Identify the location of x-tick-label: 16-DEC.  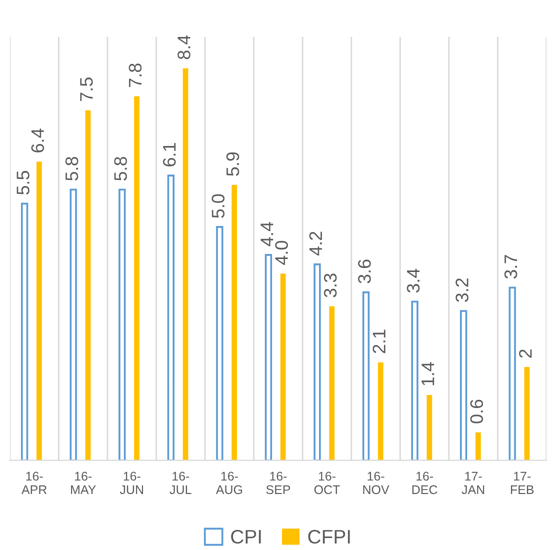
(425, 483).